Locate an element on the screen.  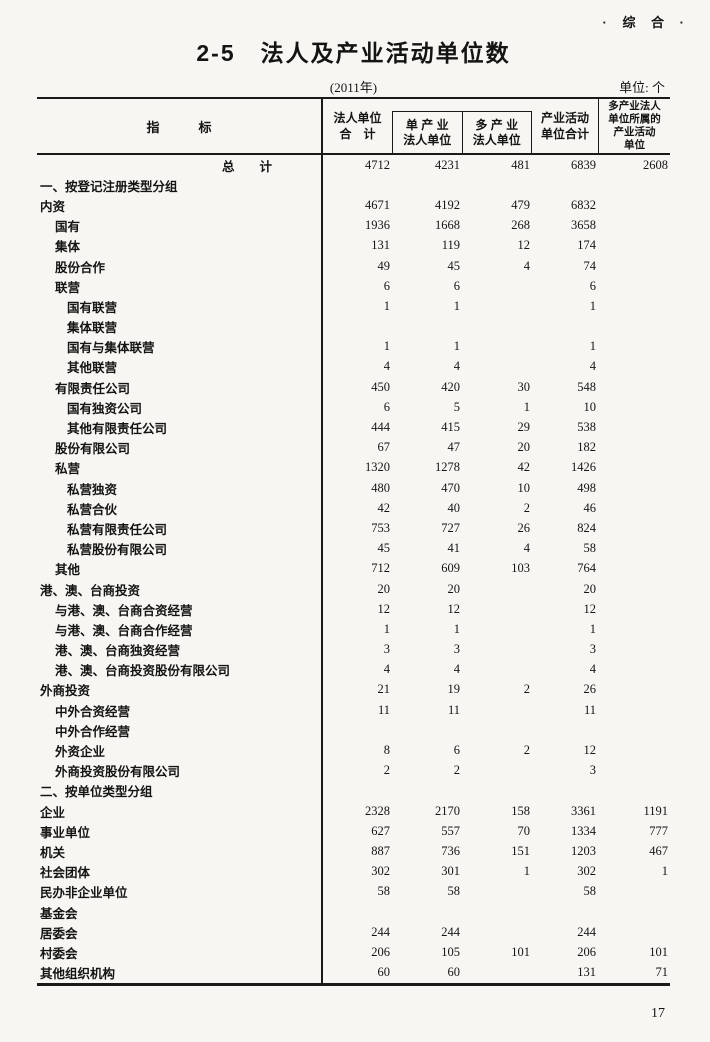
header-line: 单位 is located at coordinates (634, 145).